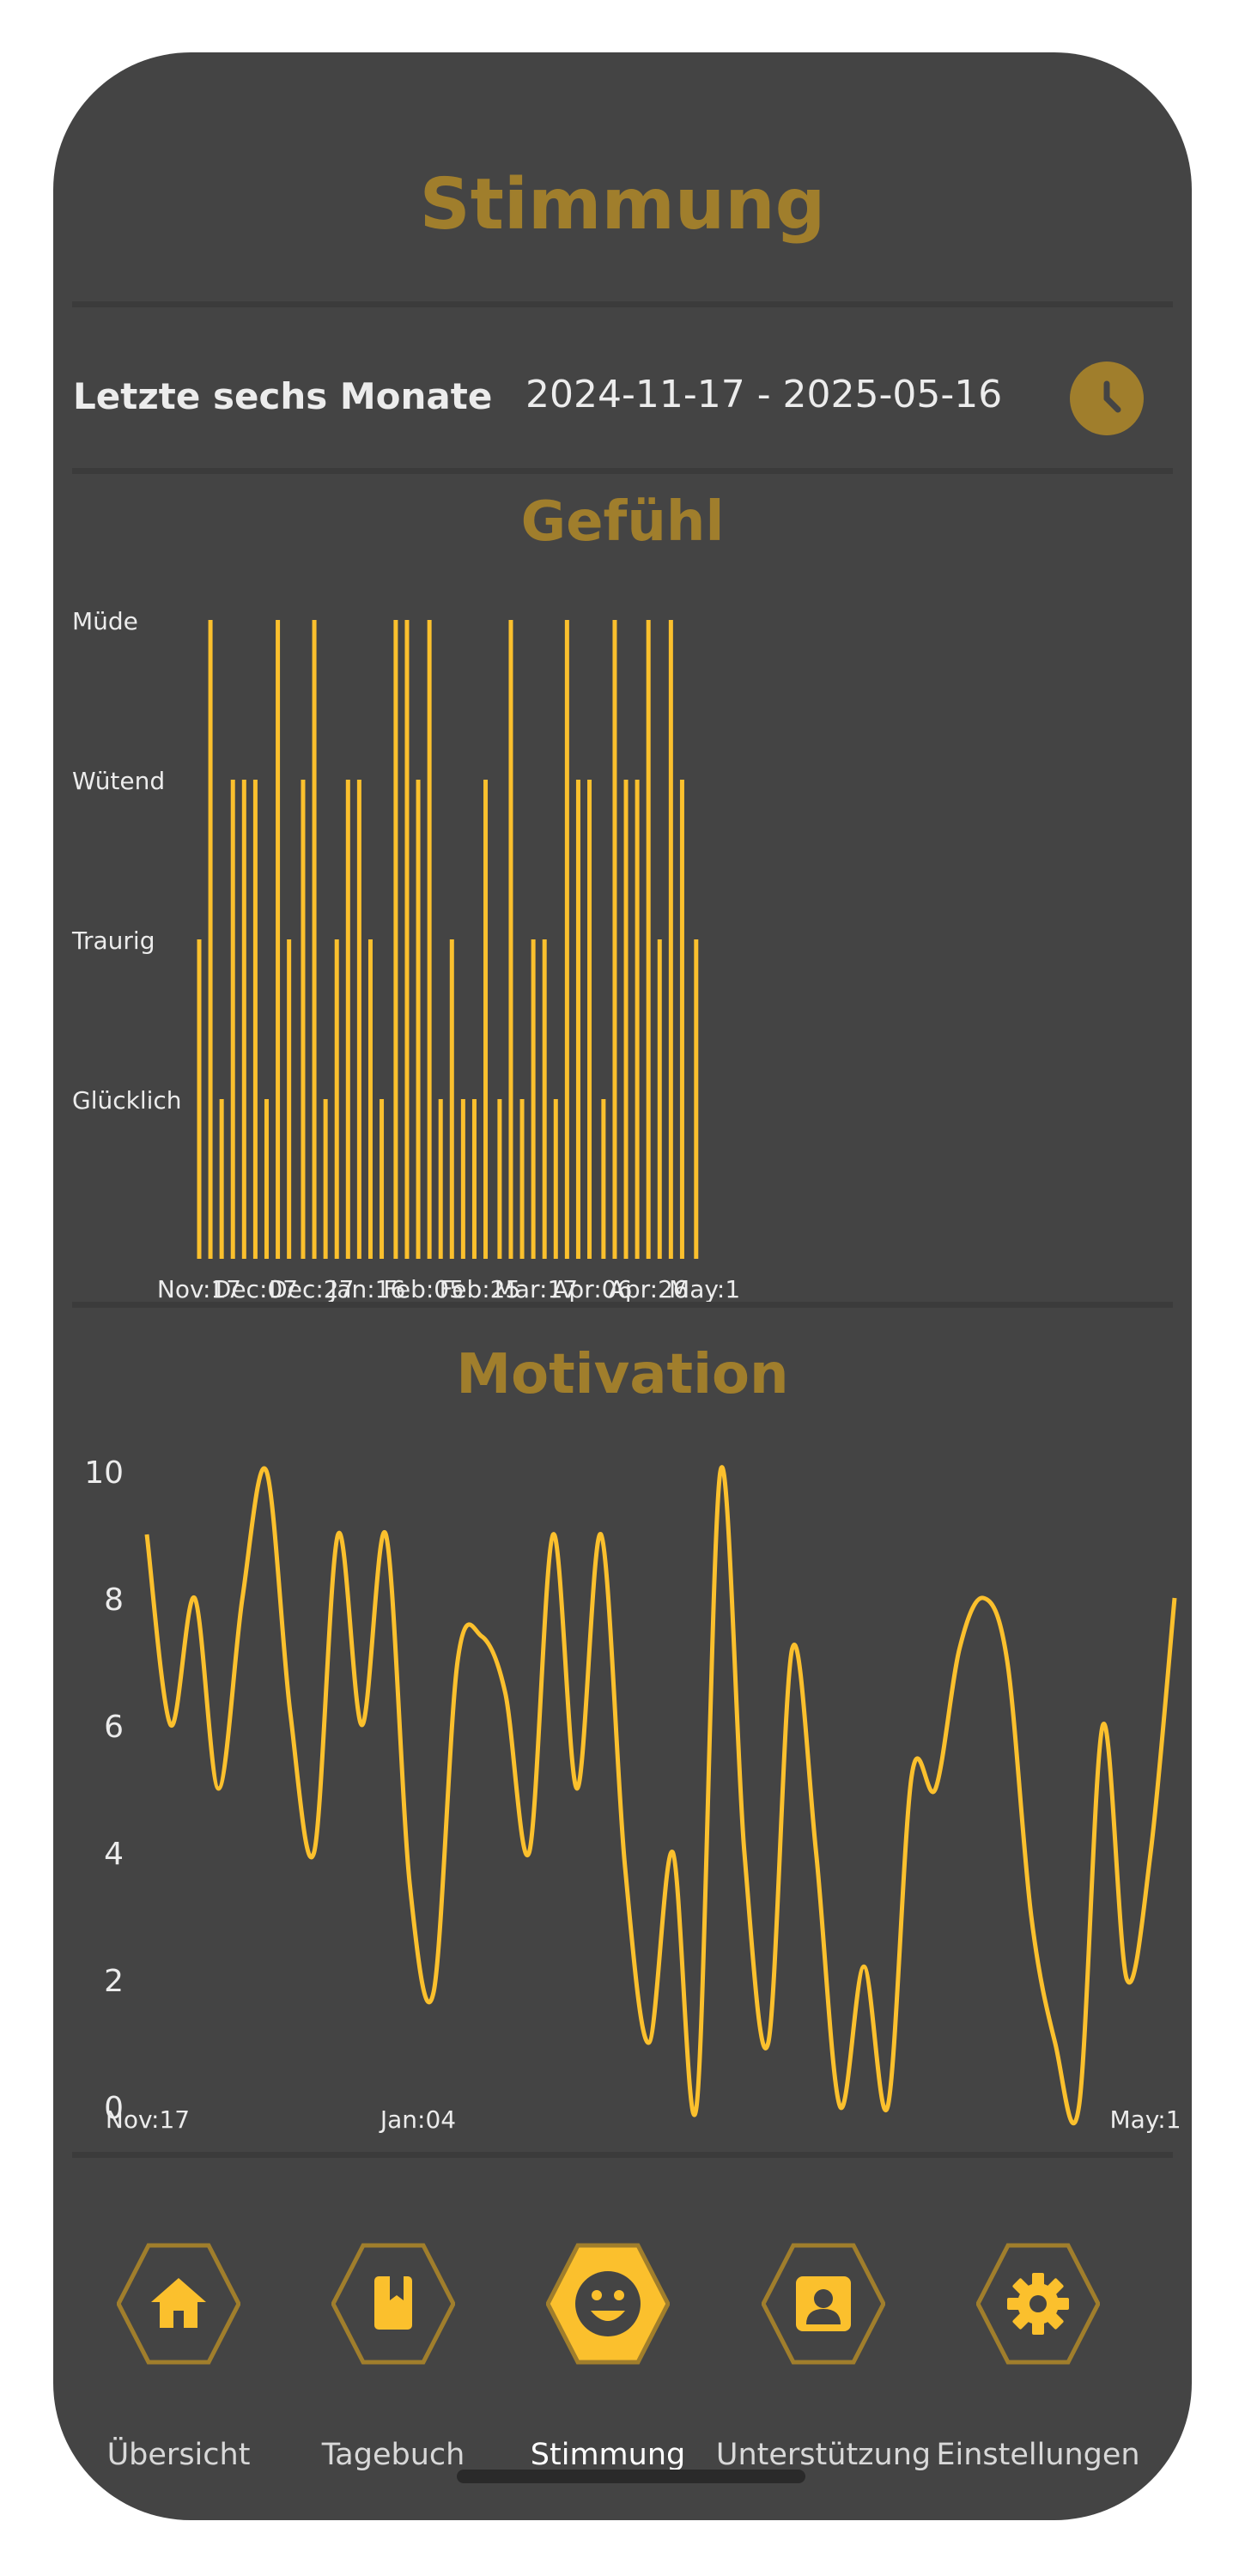 The height and width of the screenshot is (2576, 1245). What do you see at coordinates (622, 522) in the screenshot?
I see `feeling-chart-title: Gefühl` at bounding box center [622, 522].